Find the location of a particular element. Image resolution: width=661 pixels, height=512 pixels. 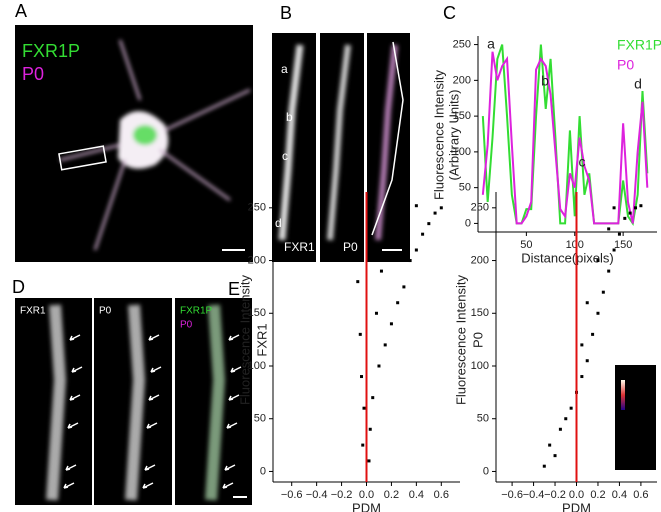

x-tick-label: 0.4 is located at coordinates (416, 495).